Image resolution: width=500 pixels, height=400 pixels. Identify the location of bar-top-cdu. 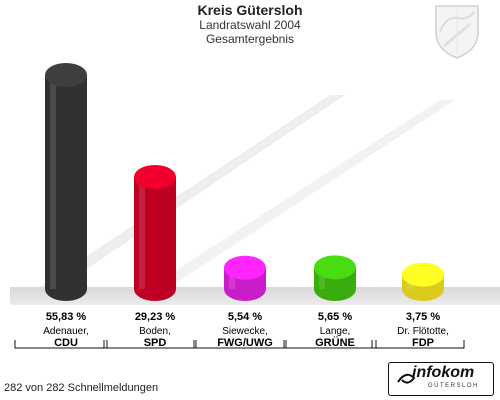
(66, 74).